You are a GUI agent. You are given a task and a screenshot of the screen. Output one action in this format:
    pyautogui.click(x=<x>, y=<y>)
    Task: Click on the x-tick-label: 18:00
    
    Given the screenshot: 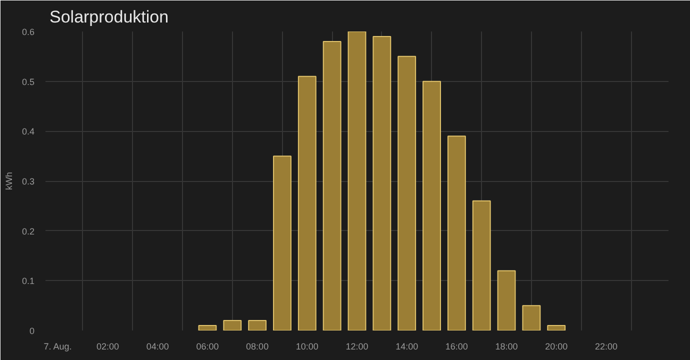 What is the action you would take?
    pyautogui.click(x=506, y=347)
    